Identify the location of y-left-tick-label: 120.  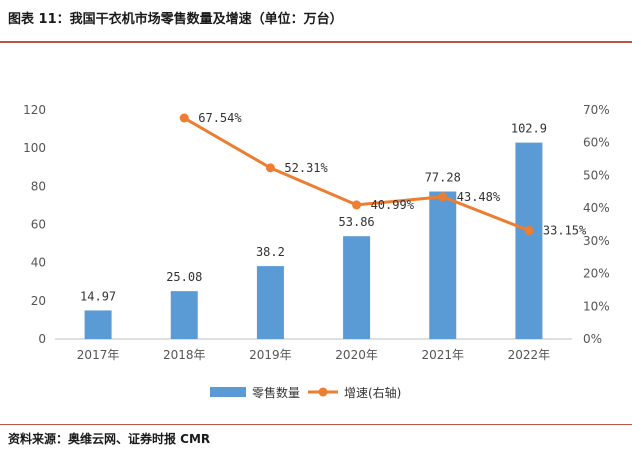
(34, 110).